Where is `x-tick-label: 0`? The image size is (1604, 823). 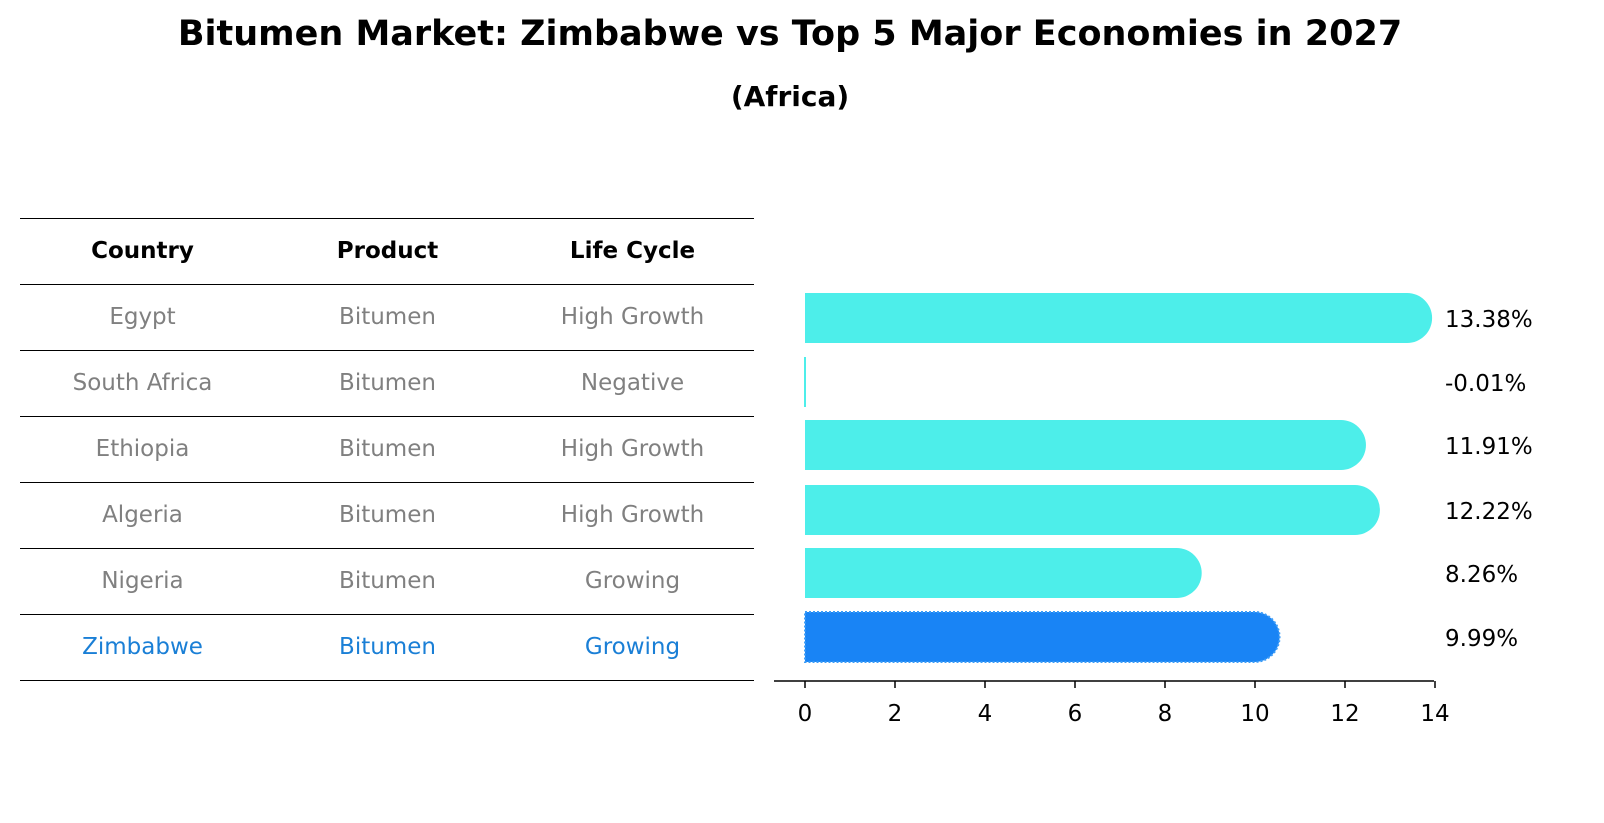 x-tick-label: 0 is located at coordinates (805, 714).